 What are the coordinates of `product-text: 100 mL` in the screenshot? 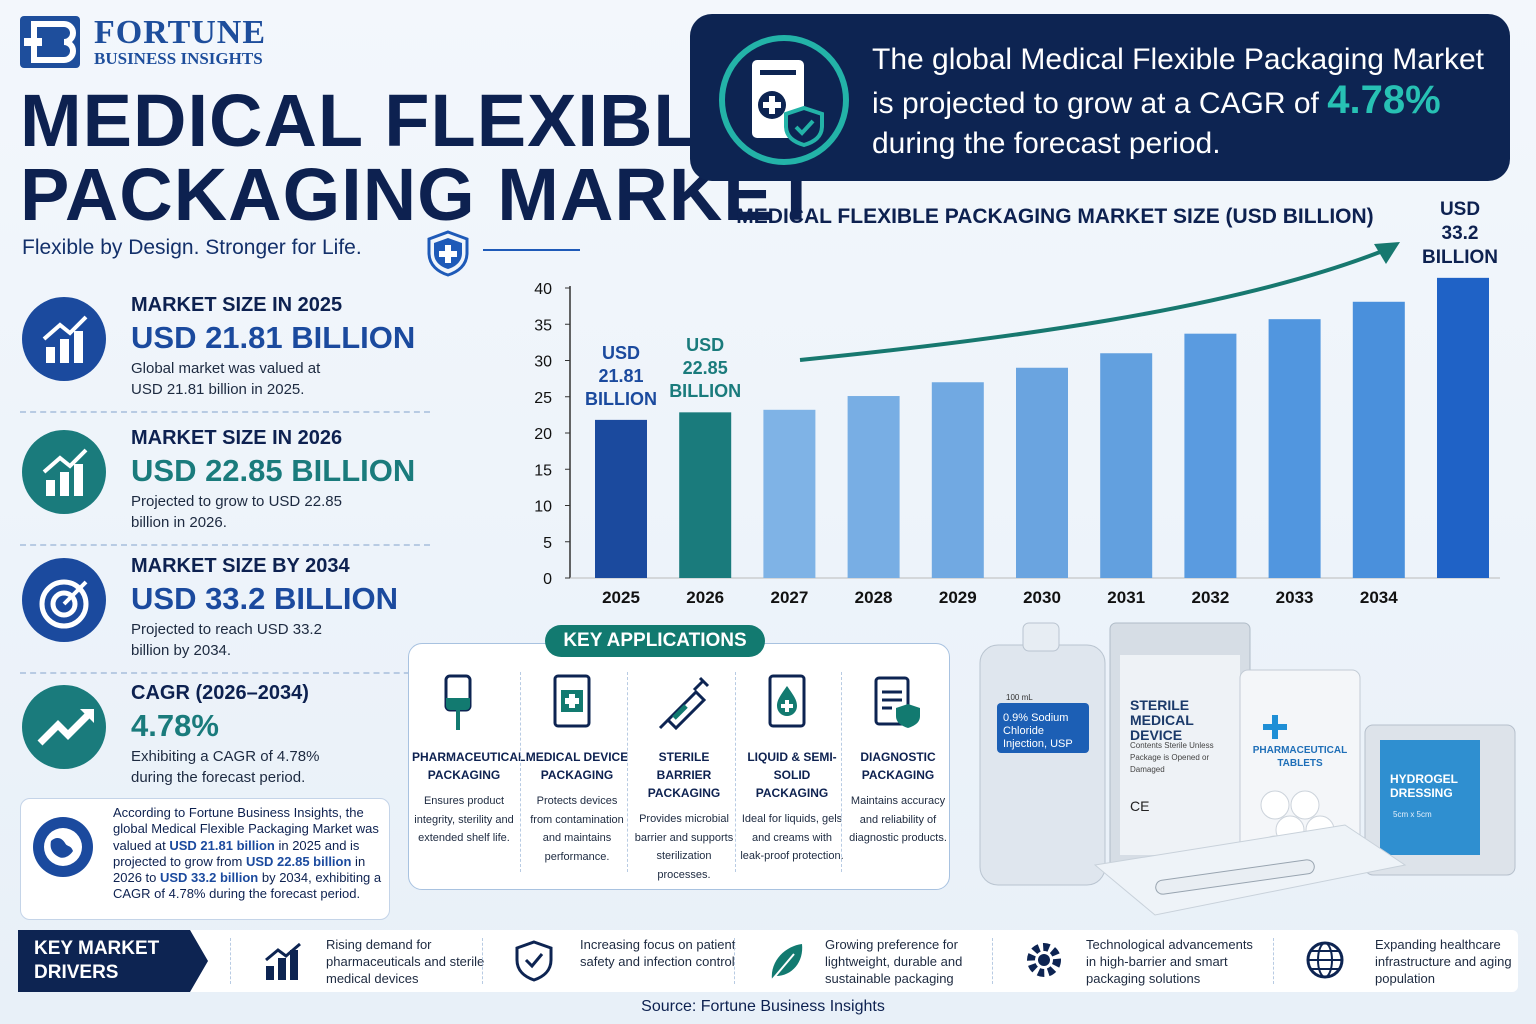 It's located at (1019, 697).